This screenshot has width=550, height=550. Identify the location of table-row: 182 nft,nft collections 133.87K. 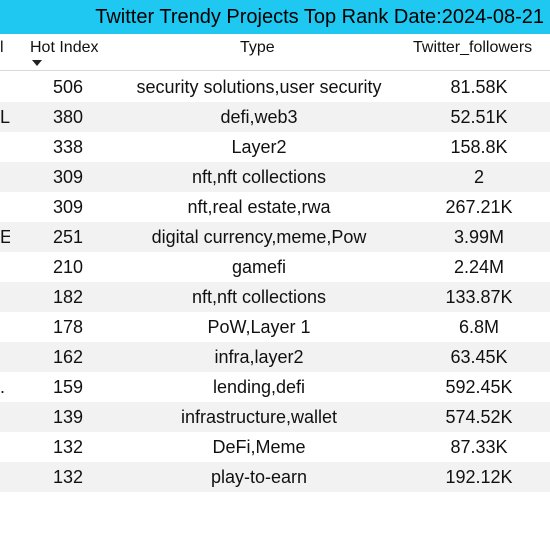
(275, 297).